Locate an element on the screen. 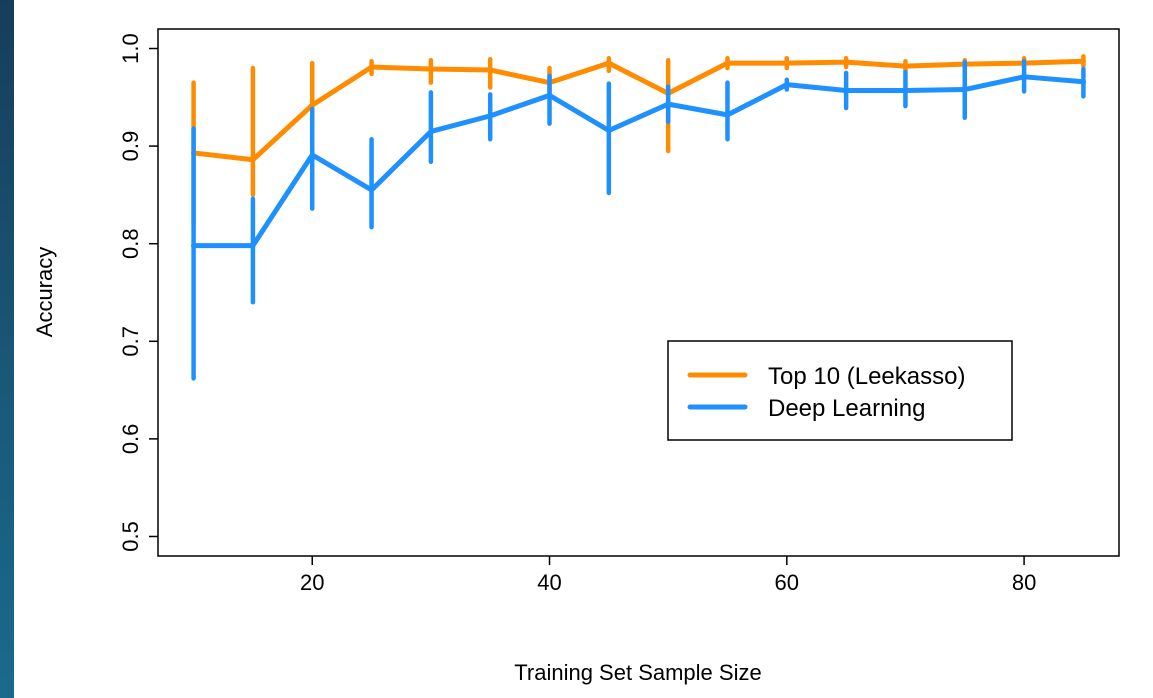  y-tick-label: 0.6 is located at coordinates (130, 439).